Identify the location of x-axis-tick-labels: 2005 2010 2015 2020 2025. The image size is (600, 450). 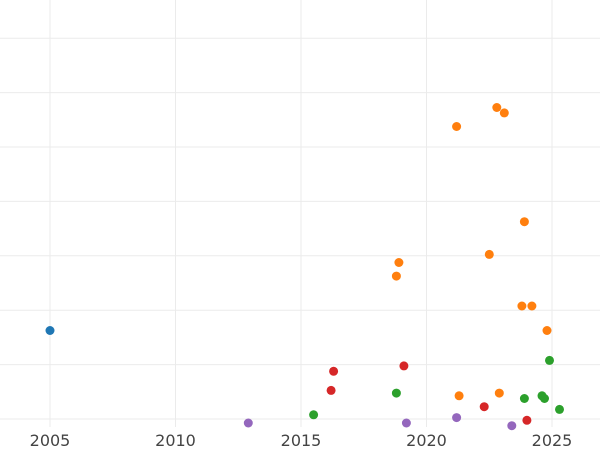
(301, 440).